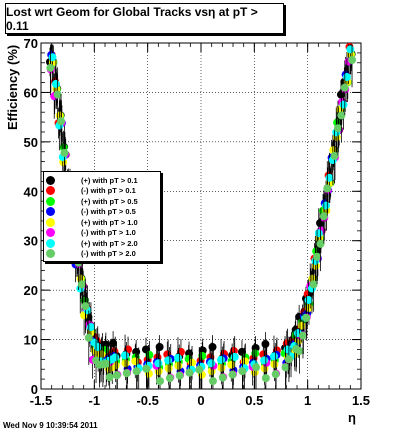 This screenshot has width=400, height=433. I want to click on legend-label: (-) with pT > 0.1, so click(108, 190).